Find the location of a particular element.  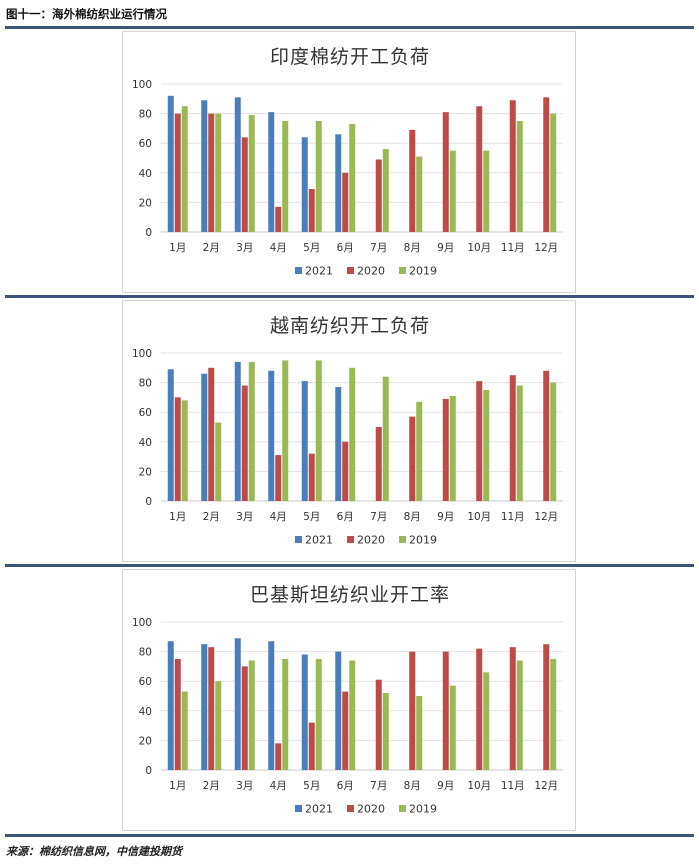

legend-swatch-2019 is located at coordinates (402, 270).